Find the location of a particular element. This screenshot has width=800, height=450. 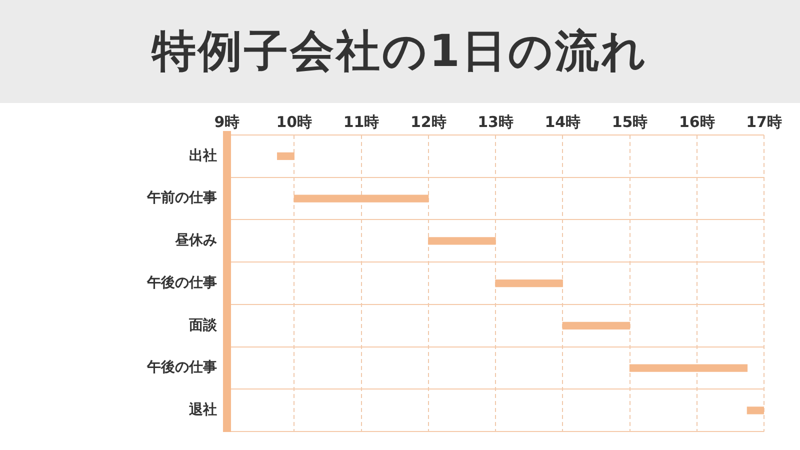

x-tick-label: 17時 is located at coordinates (764, 121).